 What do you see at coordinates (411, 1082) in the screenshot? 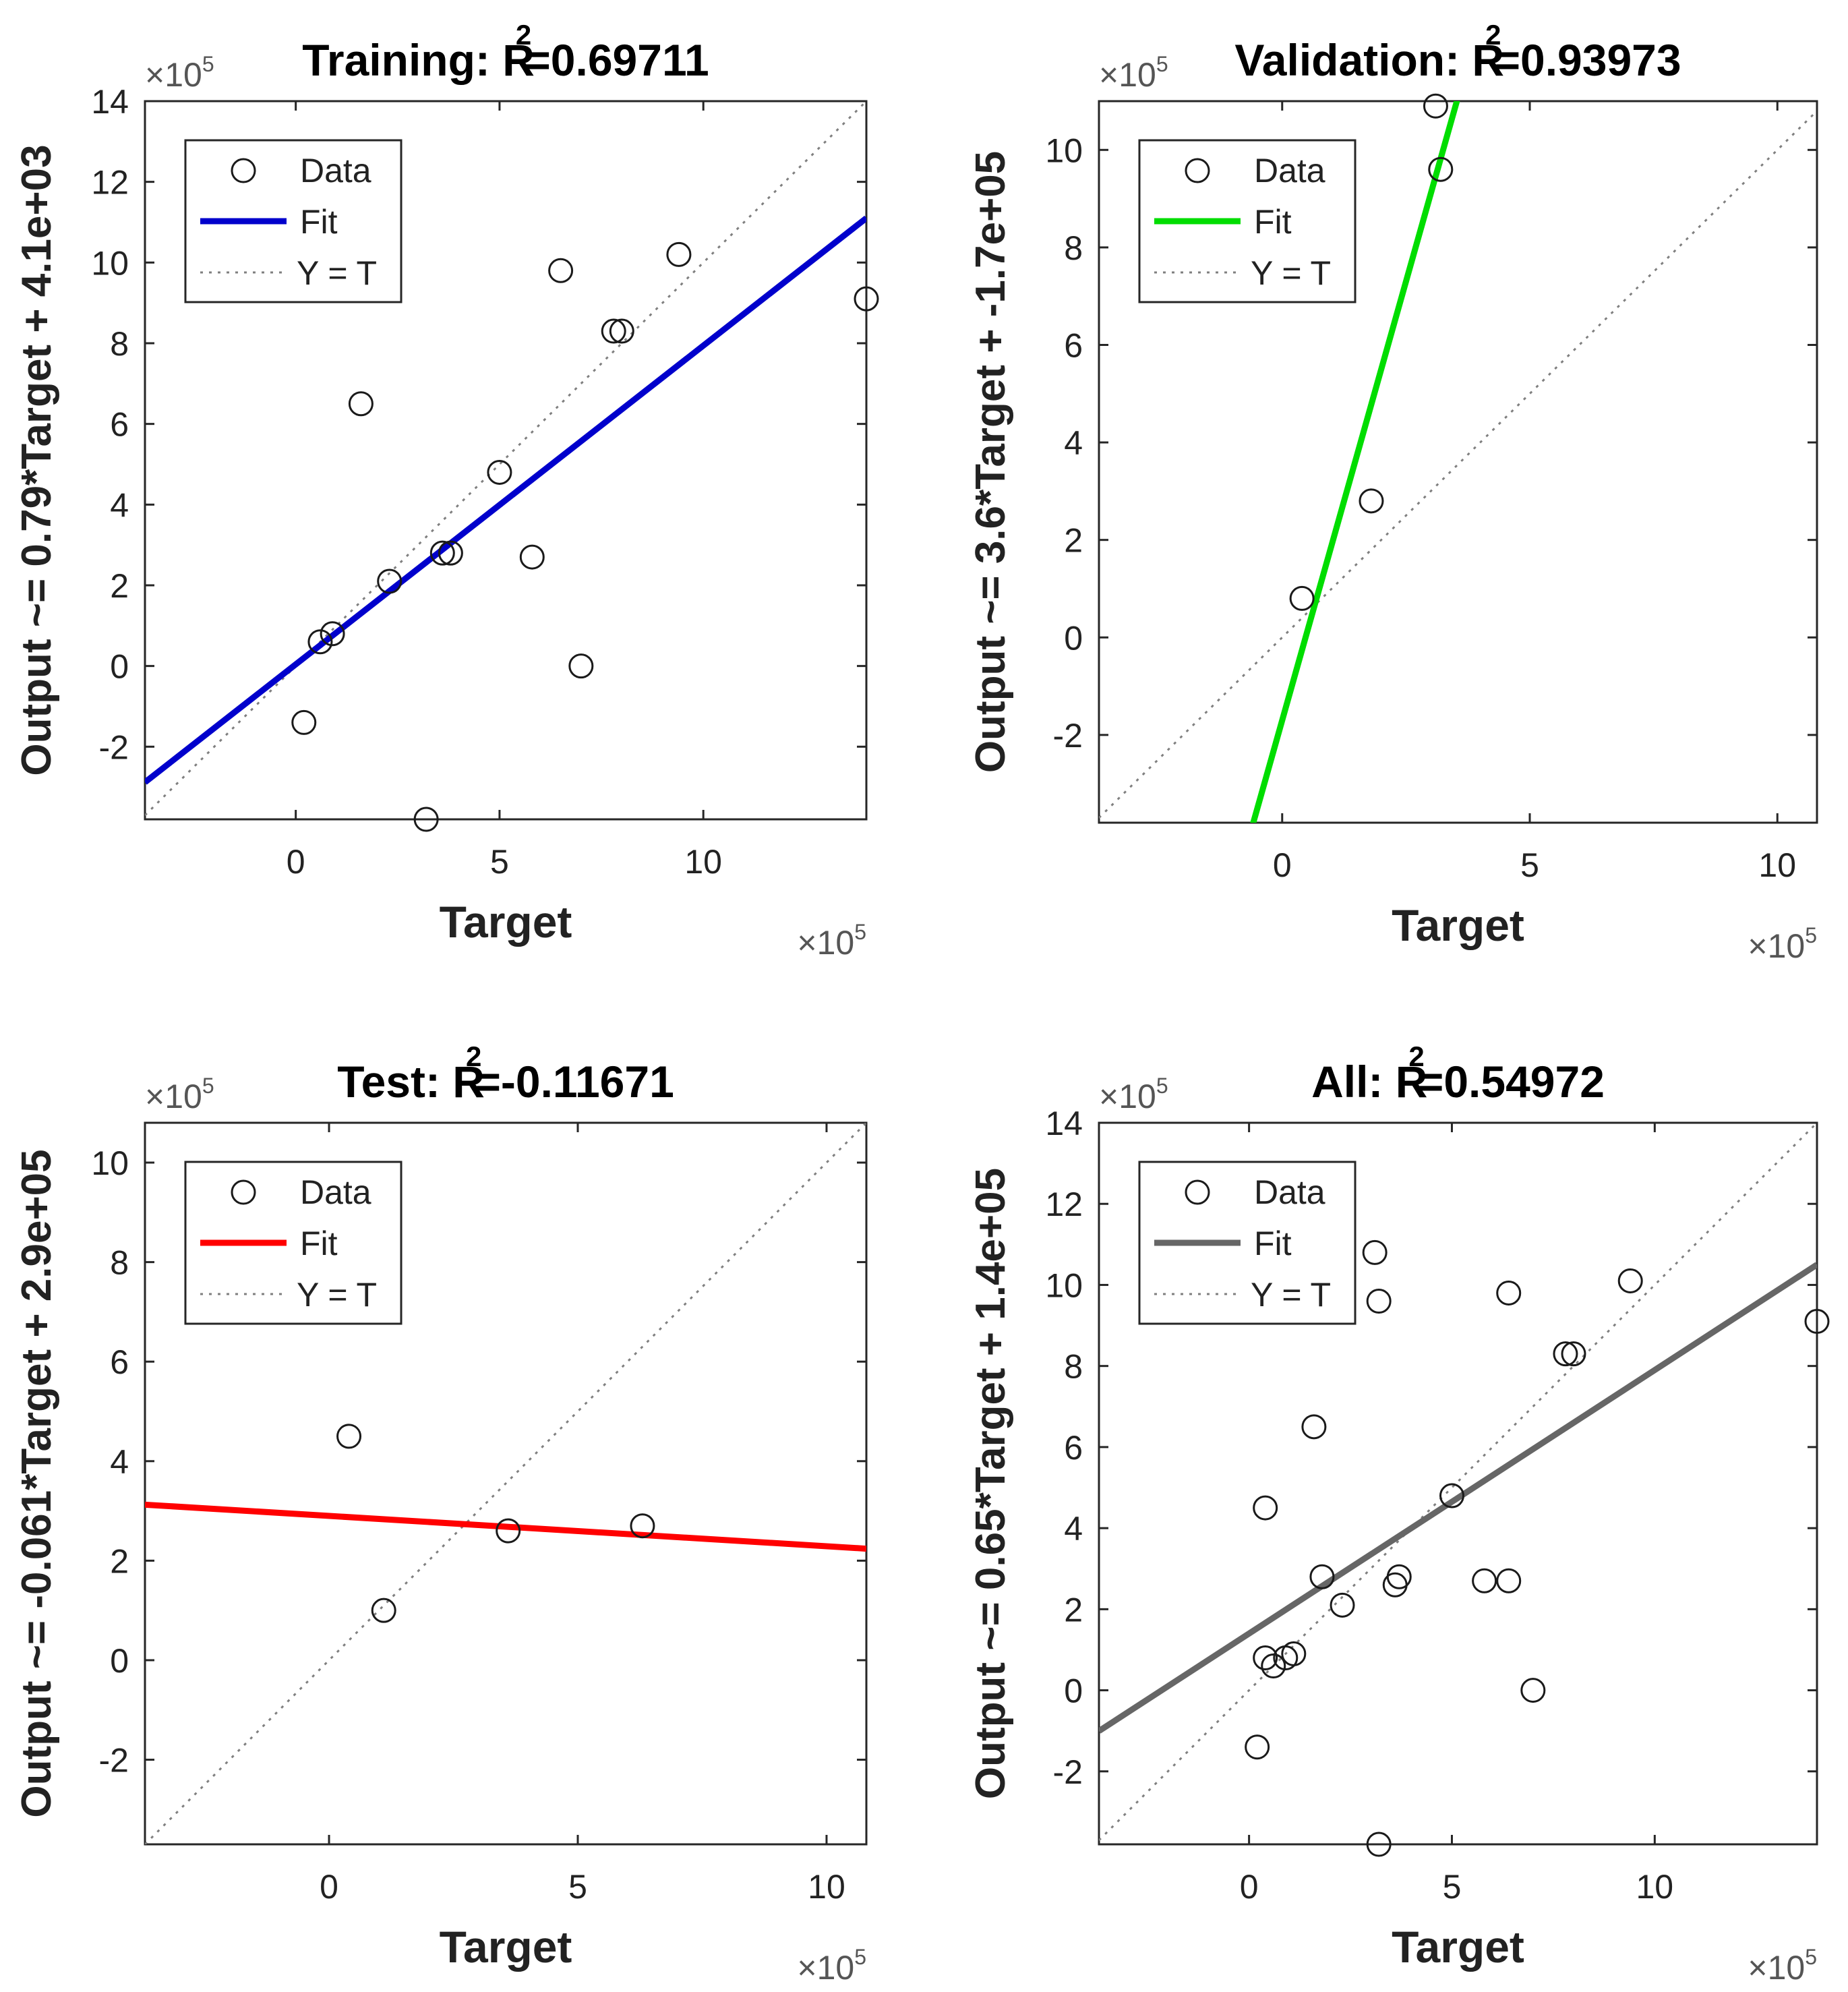
I see `title-prefix: Test: R` at bounding box center [411, 1082].